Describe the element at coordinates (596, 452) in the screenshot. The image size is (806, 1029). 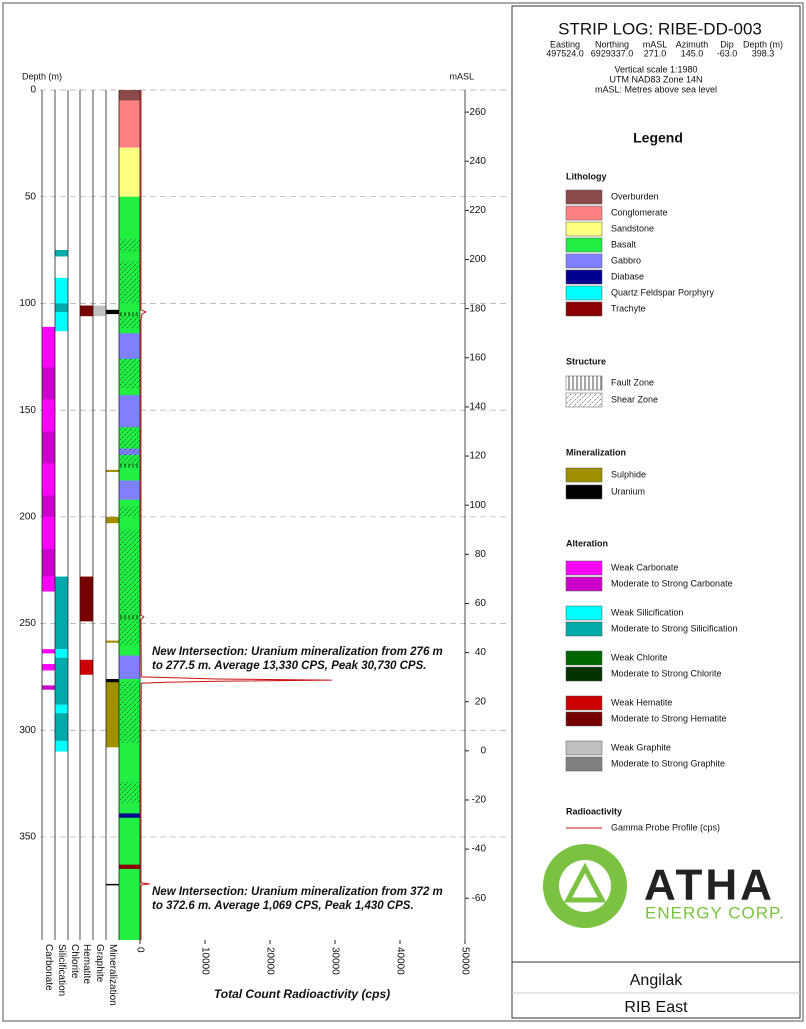
I see `legend-section-title: Mineralization` at that location.